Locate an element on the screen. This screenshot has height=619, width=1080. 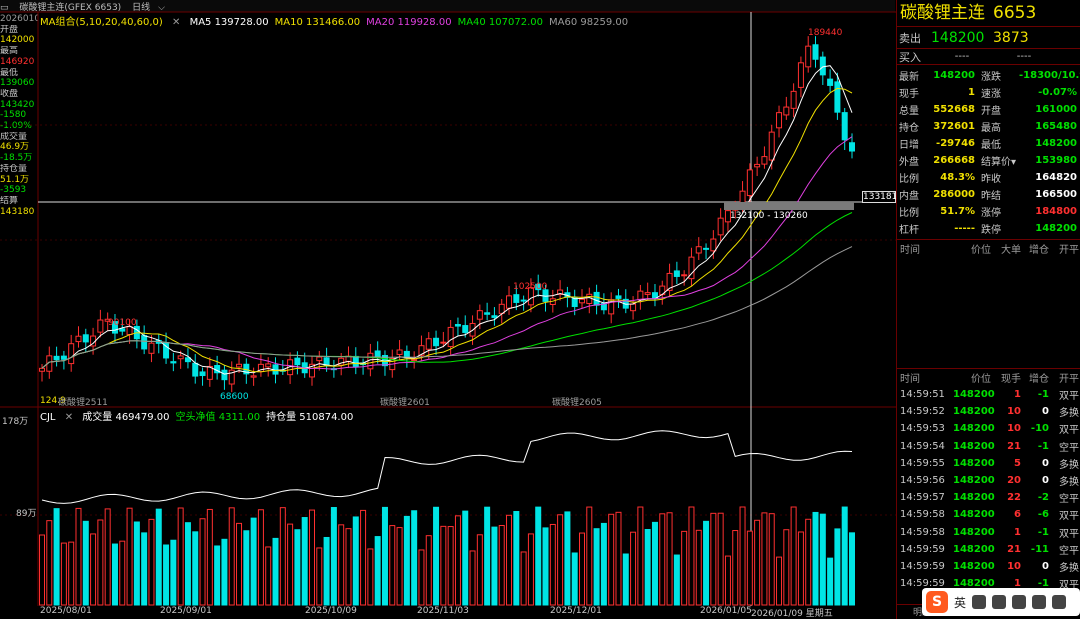
quote-key: 杠杆 is located at coordinates (909, 230).